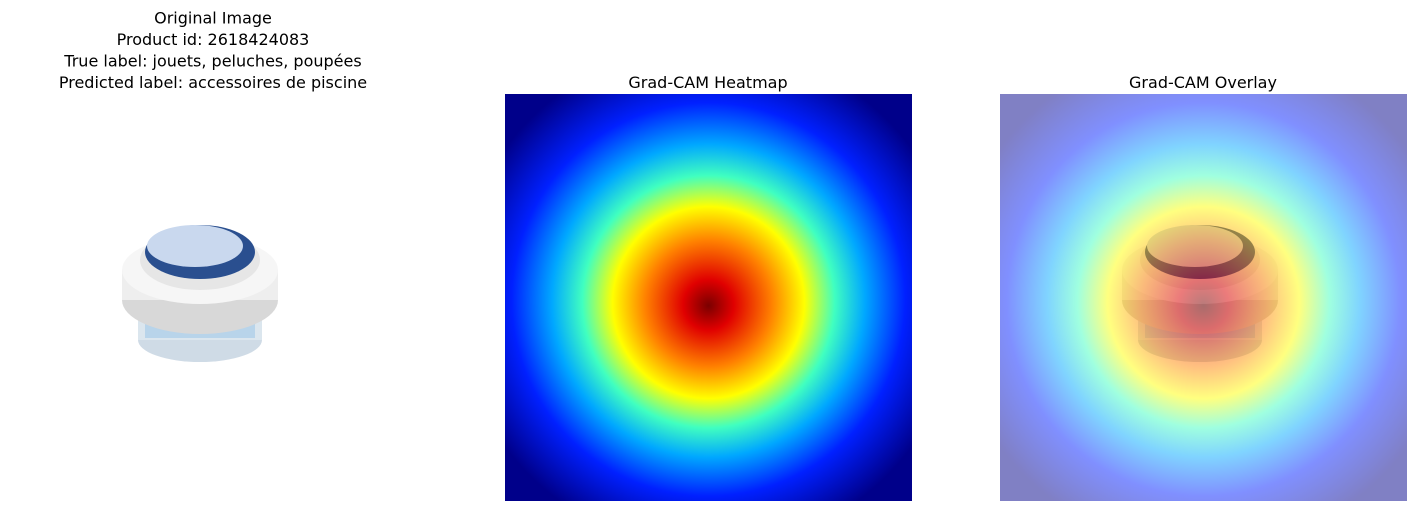 The image size is (1416, 511). Describe the element at coordinates (1203, 82) in the screenshot. I see `panel-title: Grad-CAM Overlay` at that location.